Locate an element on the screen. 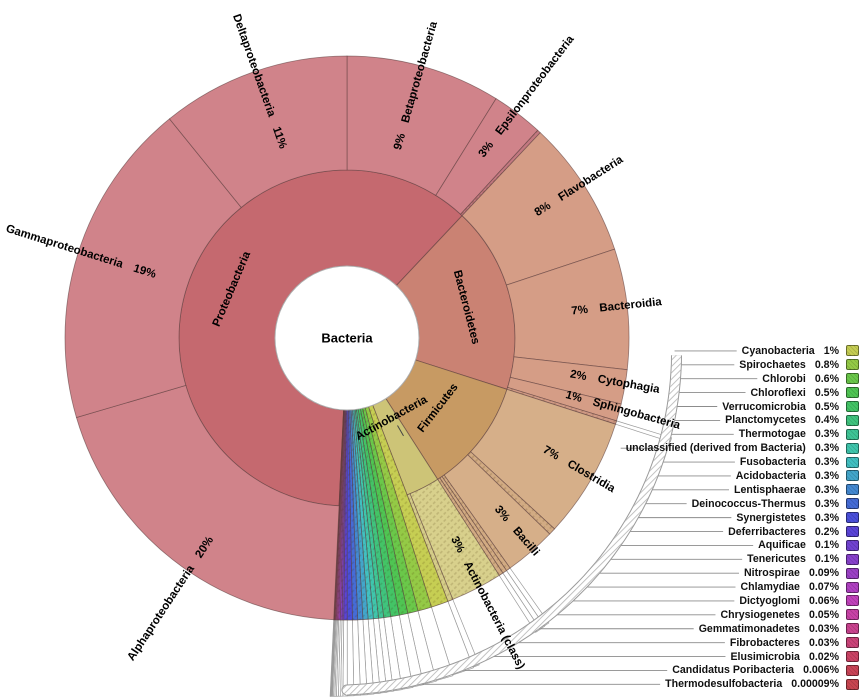 This screenshot has width=865, height=697. legend-item-Chlorobi: Chlorobi 0.6% is located at coordinates (742, 379).